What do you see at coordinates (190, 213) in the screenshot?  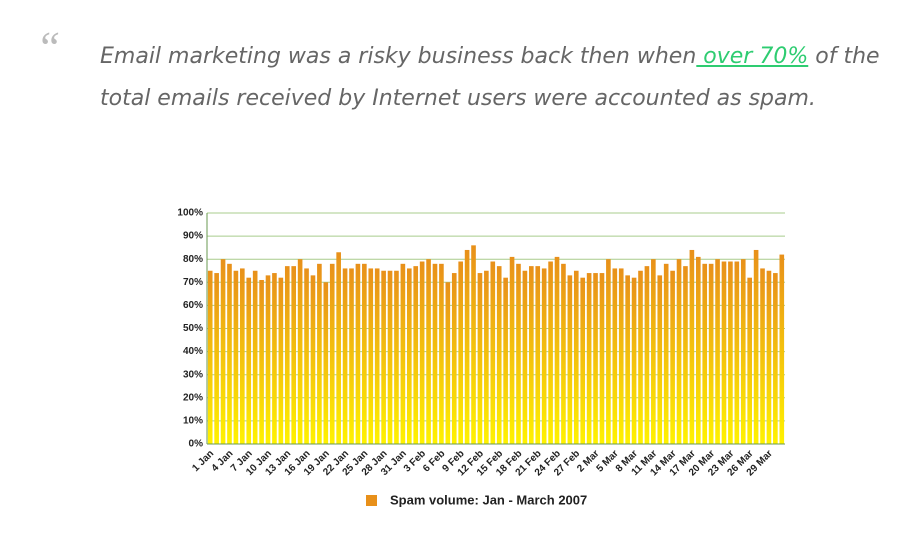 I see `y-tick-label: 100%` at bounding box center [190, 213].